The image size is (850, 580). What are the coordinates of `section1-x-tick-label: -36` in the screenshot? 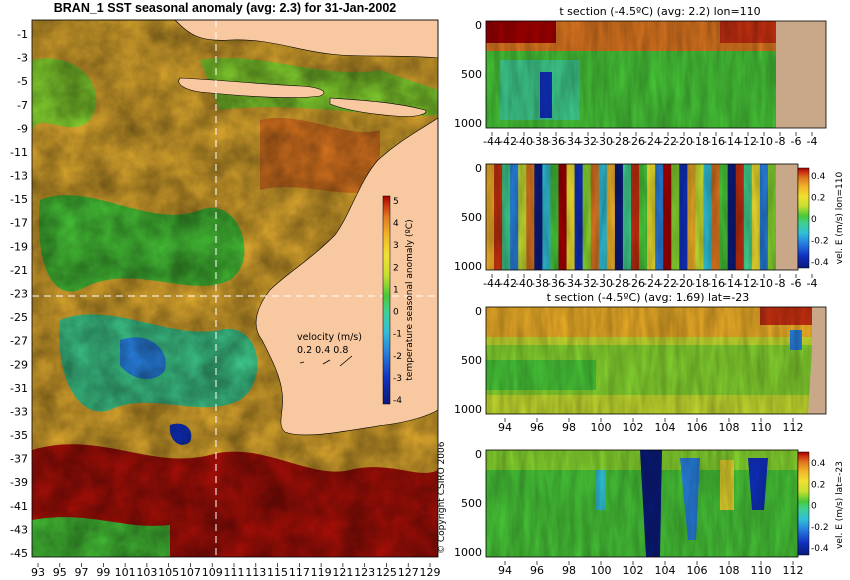 It's located at (556, 141).